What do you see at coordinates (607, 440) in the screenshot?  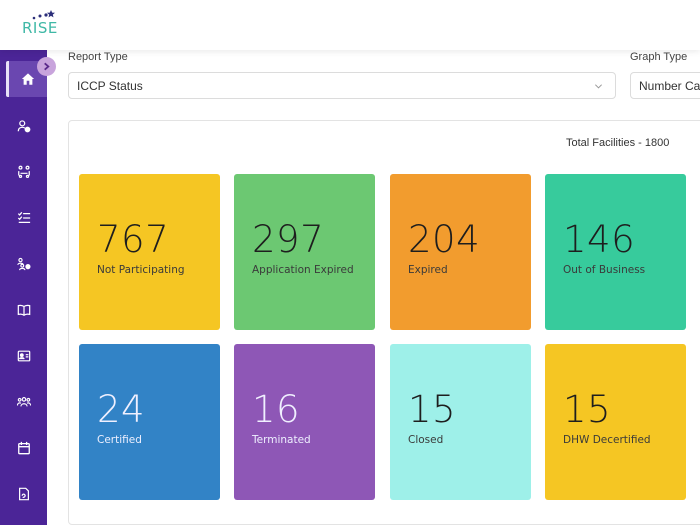 I see `card-label: DHW Decertified` at bounding box center [607, 440].